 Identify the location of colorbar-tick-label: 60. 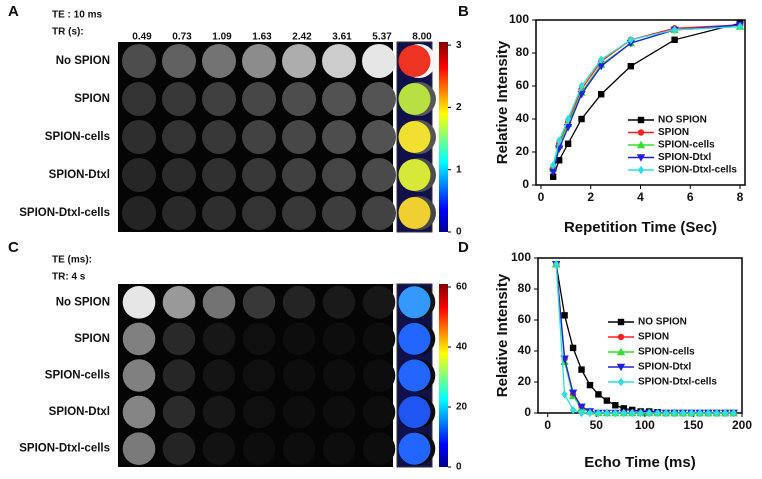
(462, 287).